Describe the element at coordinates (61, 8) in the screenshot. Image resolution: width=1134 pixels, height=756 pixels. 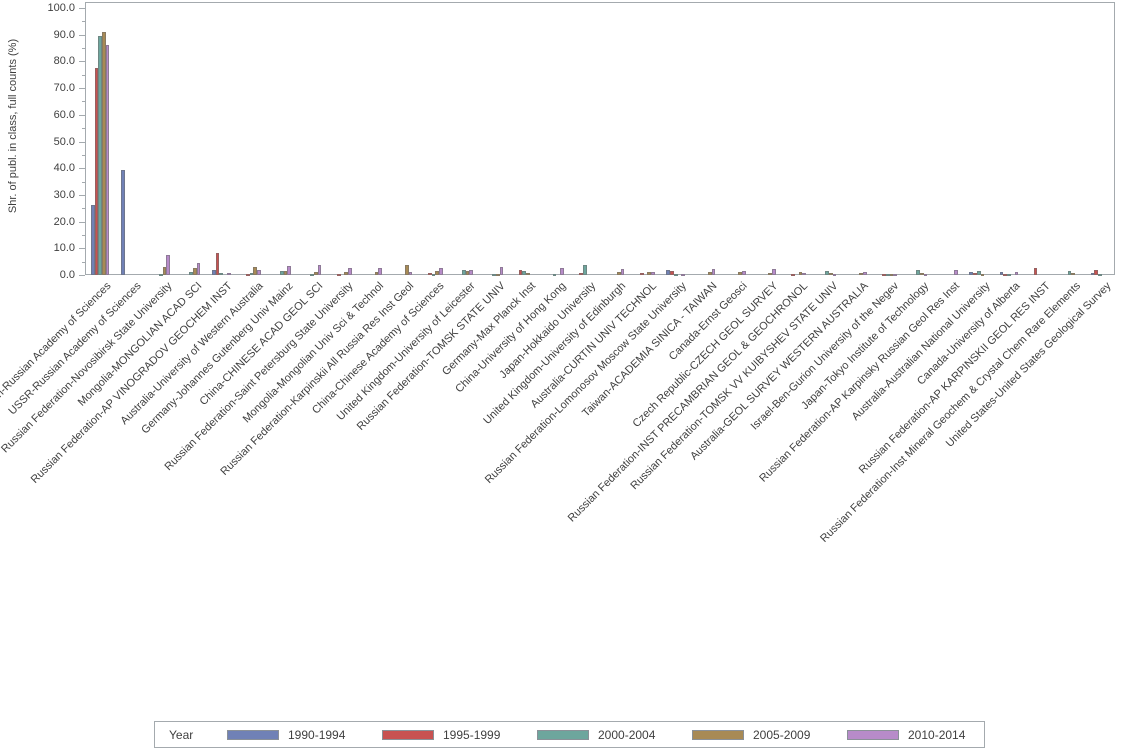
I see `y-tick-label: 100.0` at that location.